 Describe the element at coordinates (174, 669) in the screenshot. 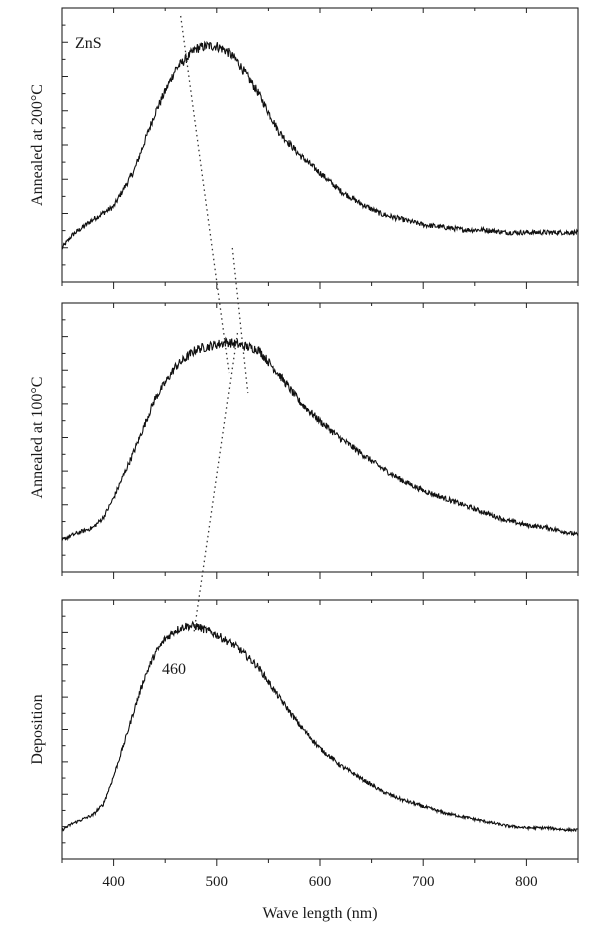

I see `panel-annotation: 460` at that location.